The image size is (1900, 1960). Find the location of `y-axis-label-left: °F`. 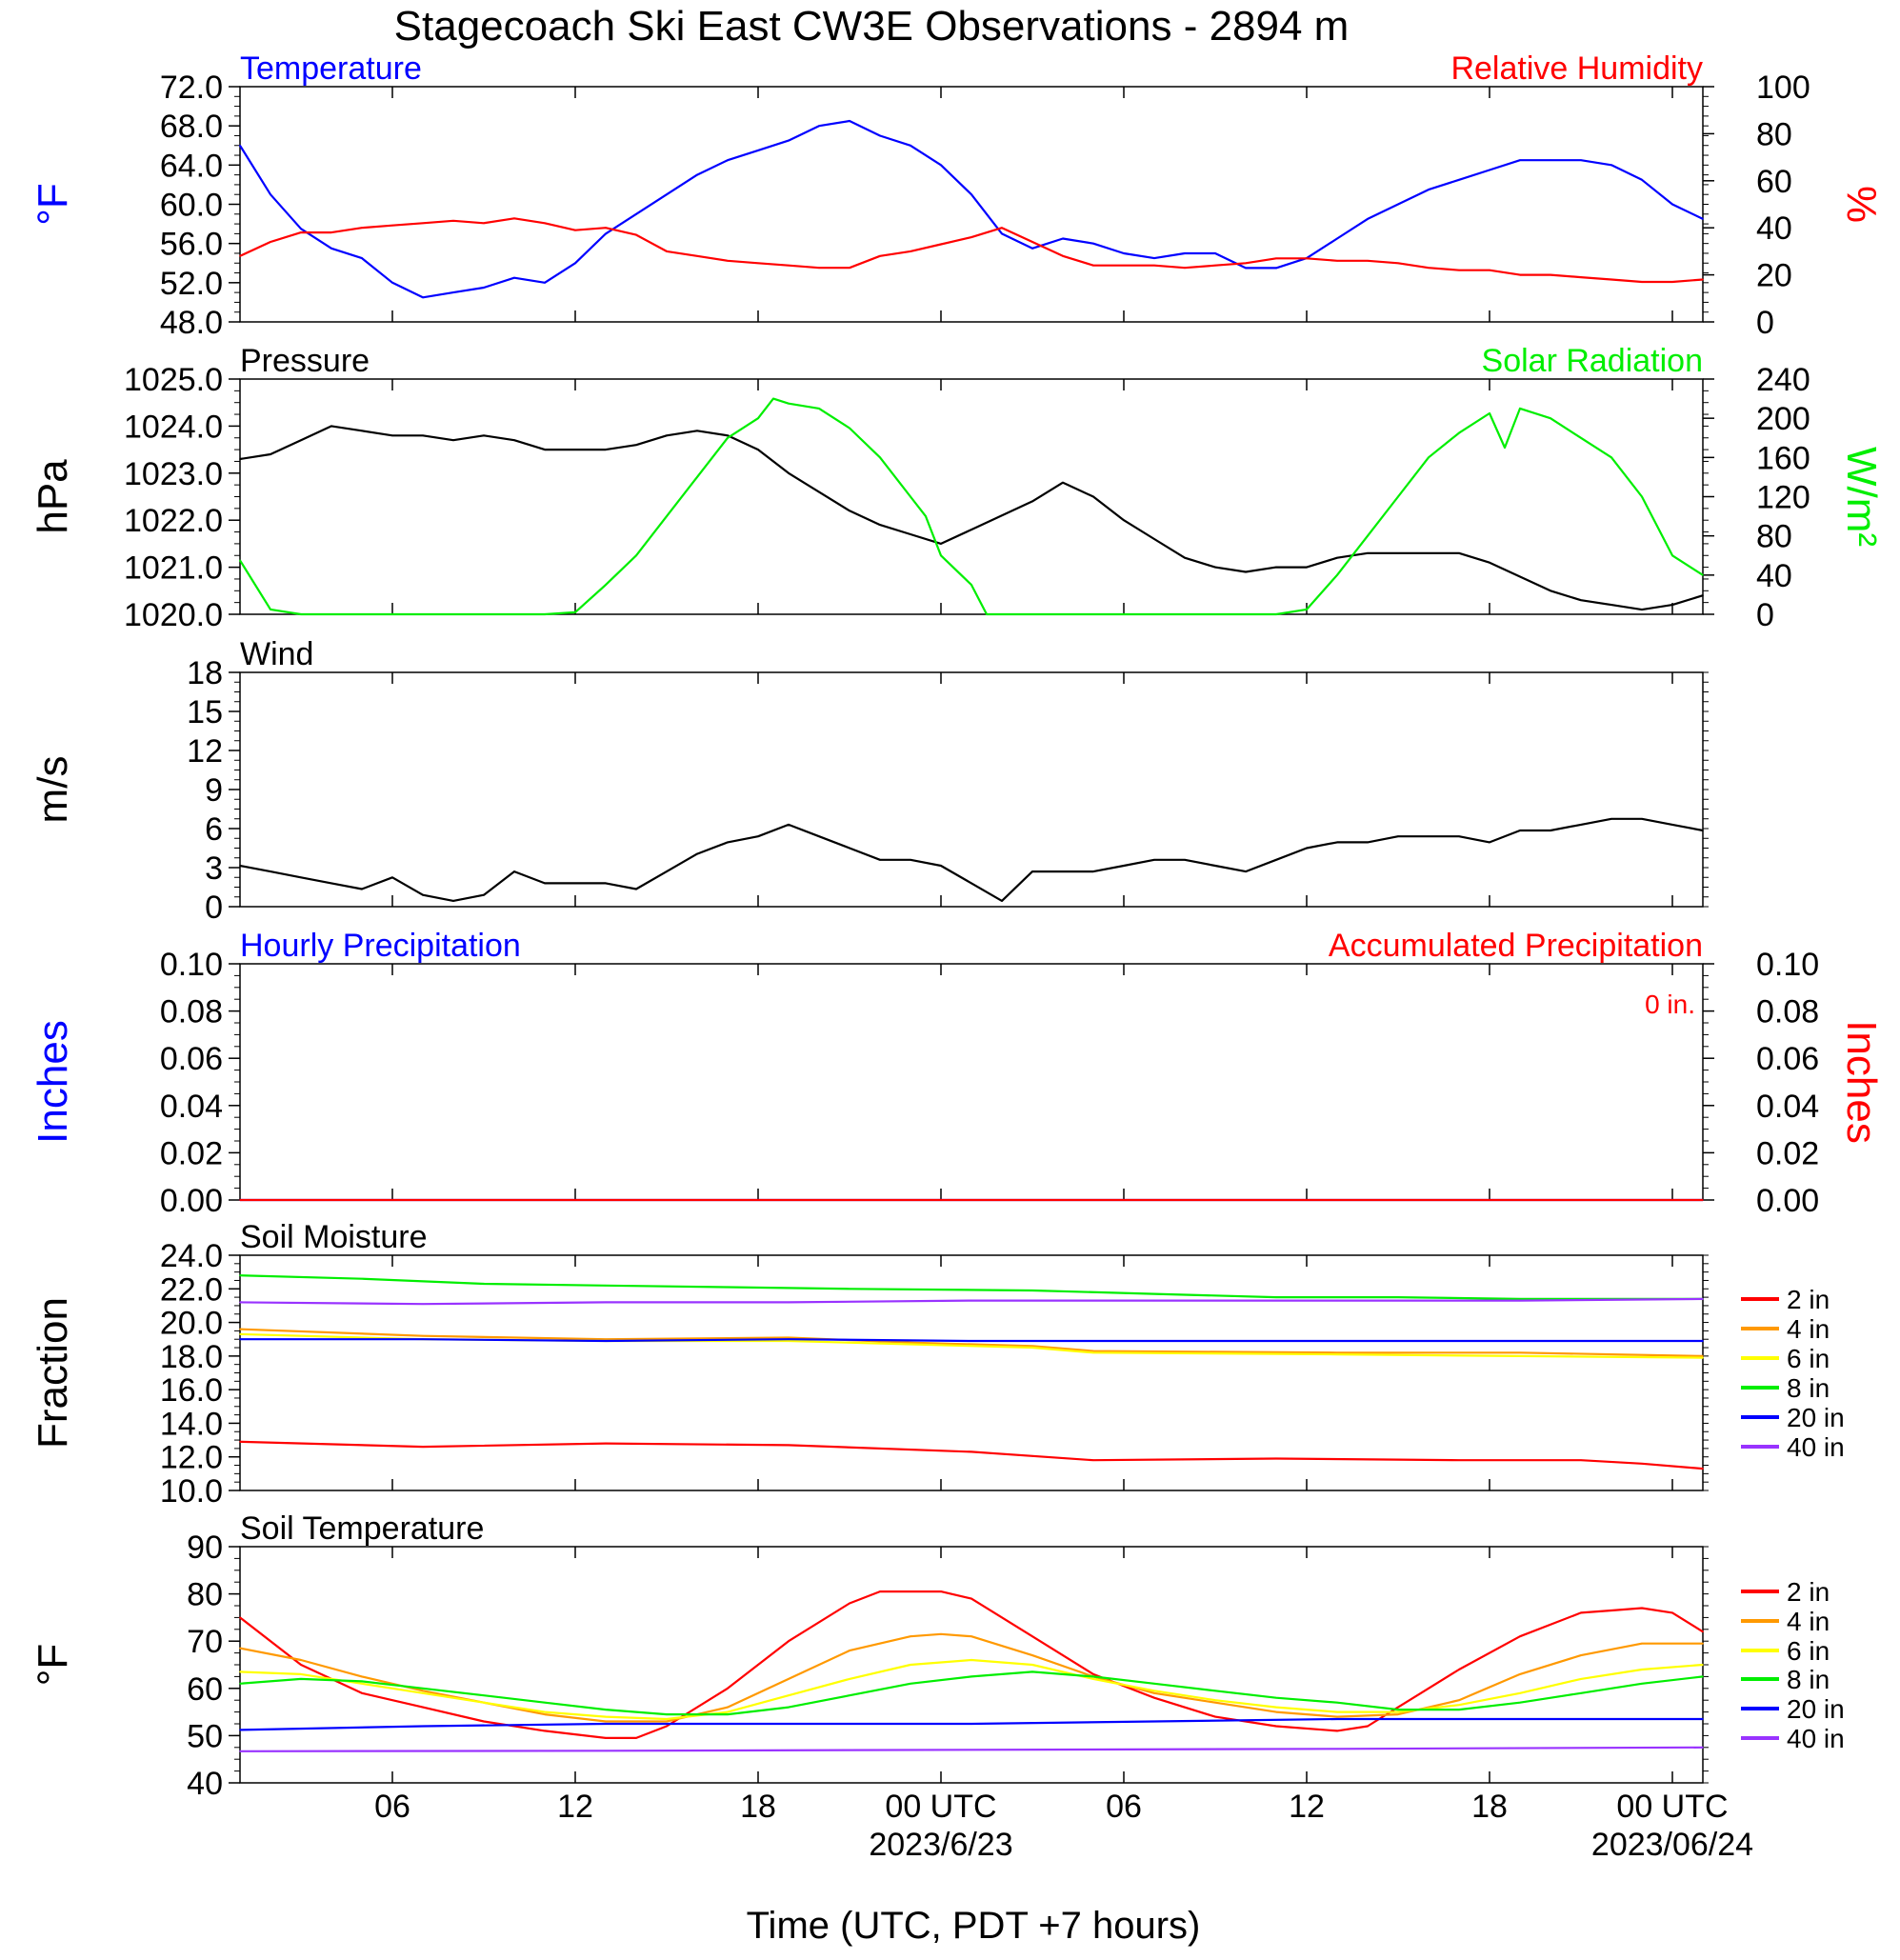

y-axis-label-left: °F is located at coordinates (53, 1665).